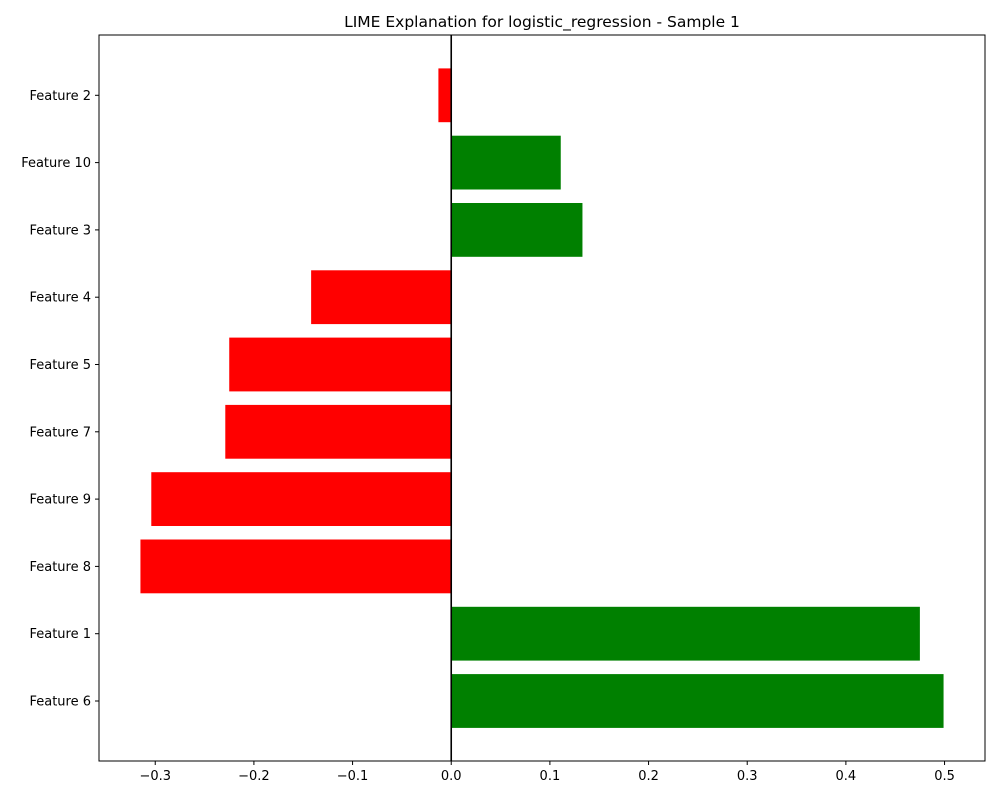  Describe the element at coordinates (60, 500) in the screenshot. I see `y-tick-label: Feature 9` at that location.